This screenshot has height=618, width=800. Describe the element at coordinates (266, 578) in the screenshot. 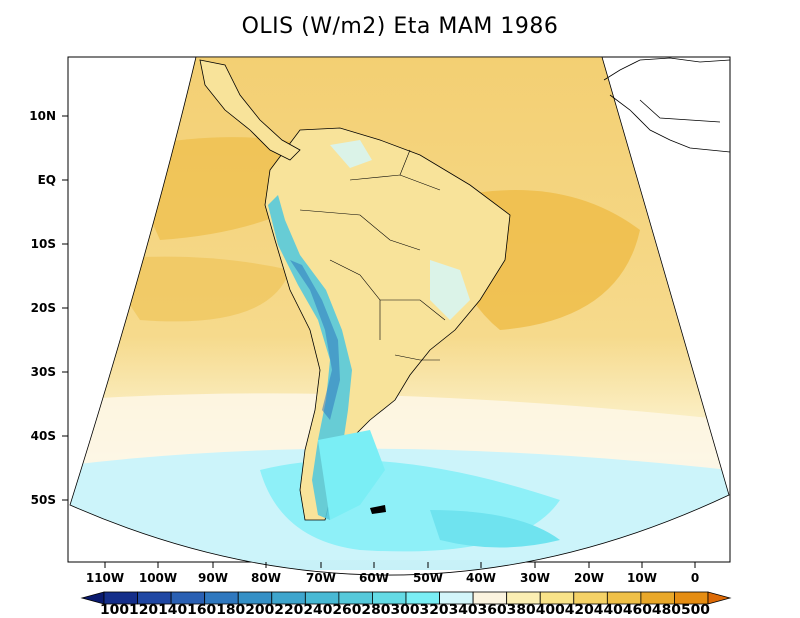

I see `lon-label: 80W` at that location.